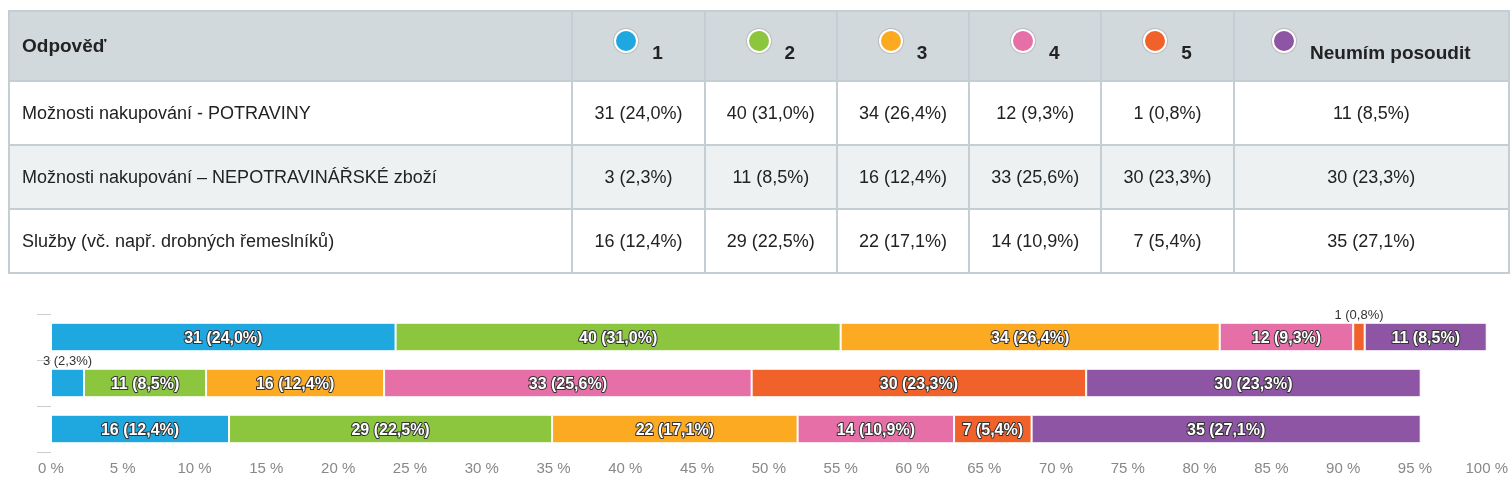 The image size is (1511, 494). Describe the element at coordinates (1167, 112) in the screenshot. I see `text: 1 (0,8%)` at that location.